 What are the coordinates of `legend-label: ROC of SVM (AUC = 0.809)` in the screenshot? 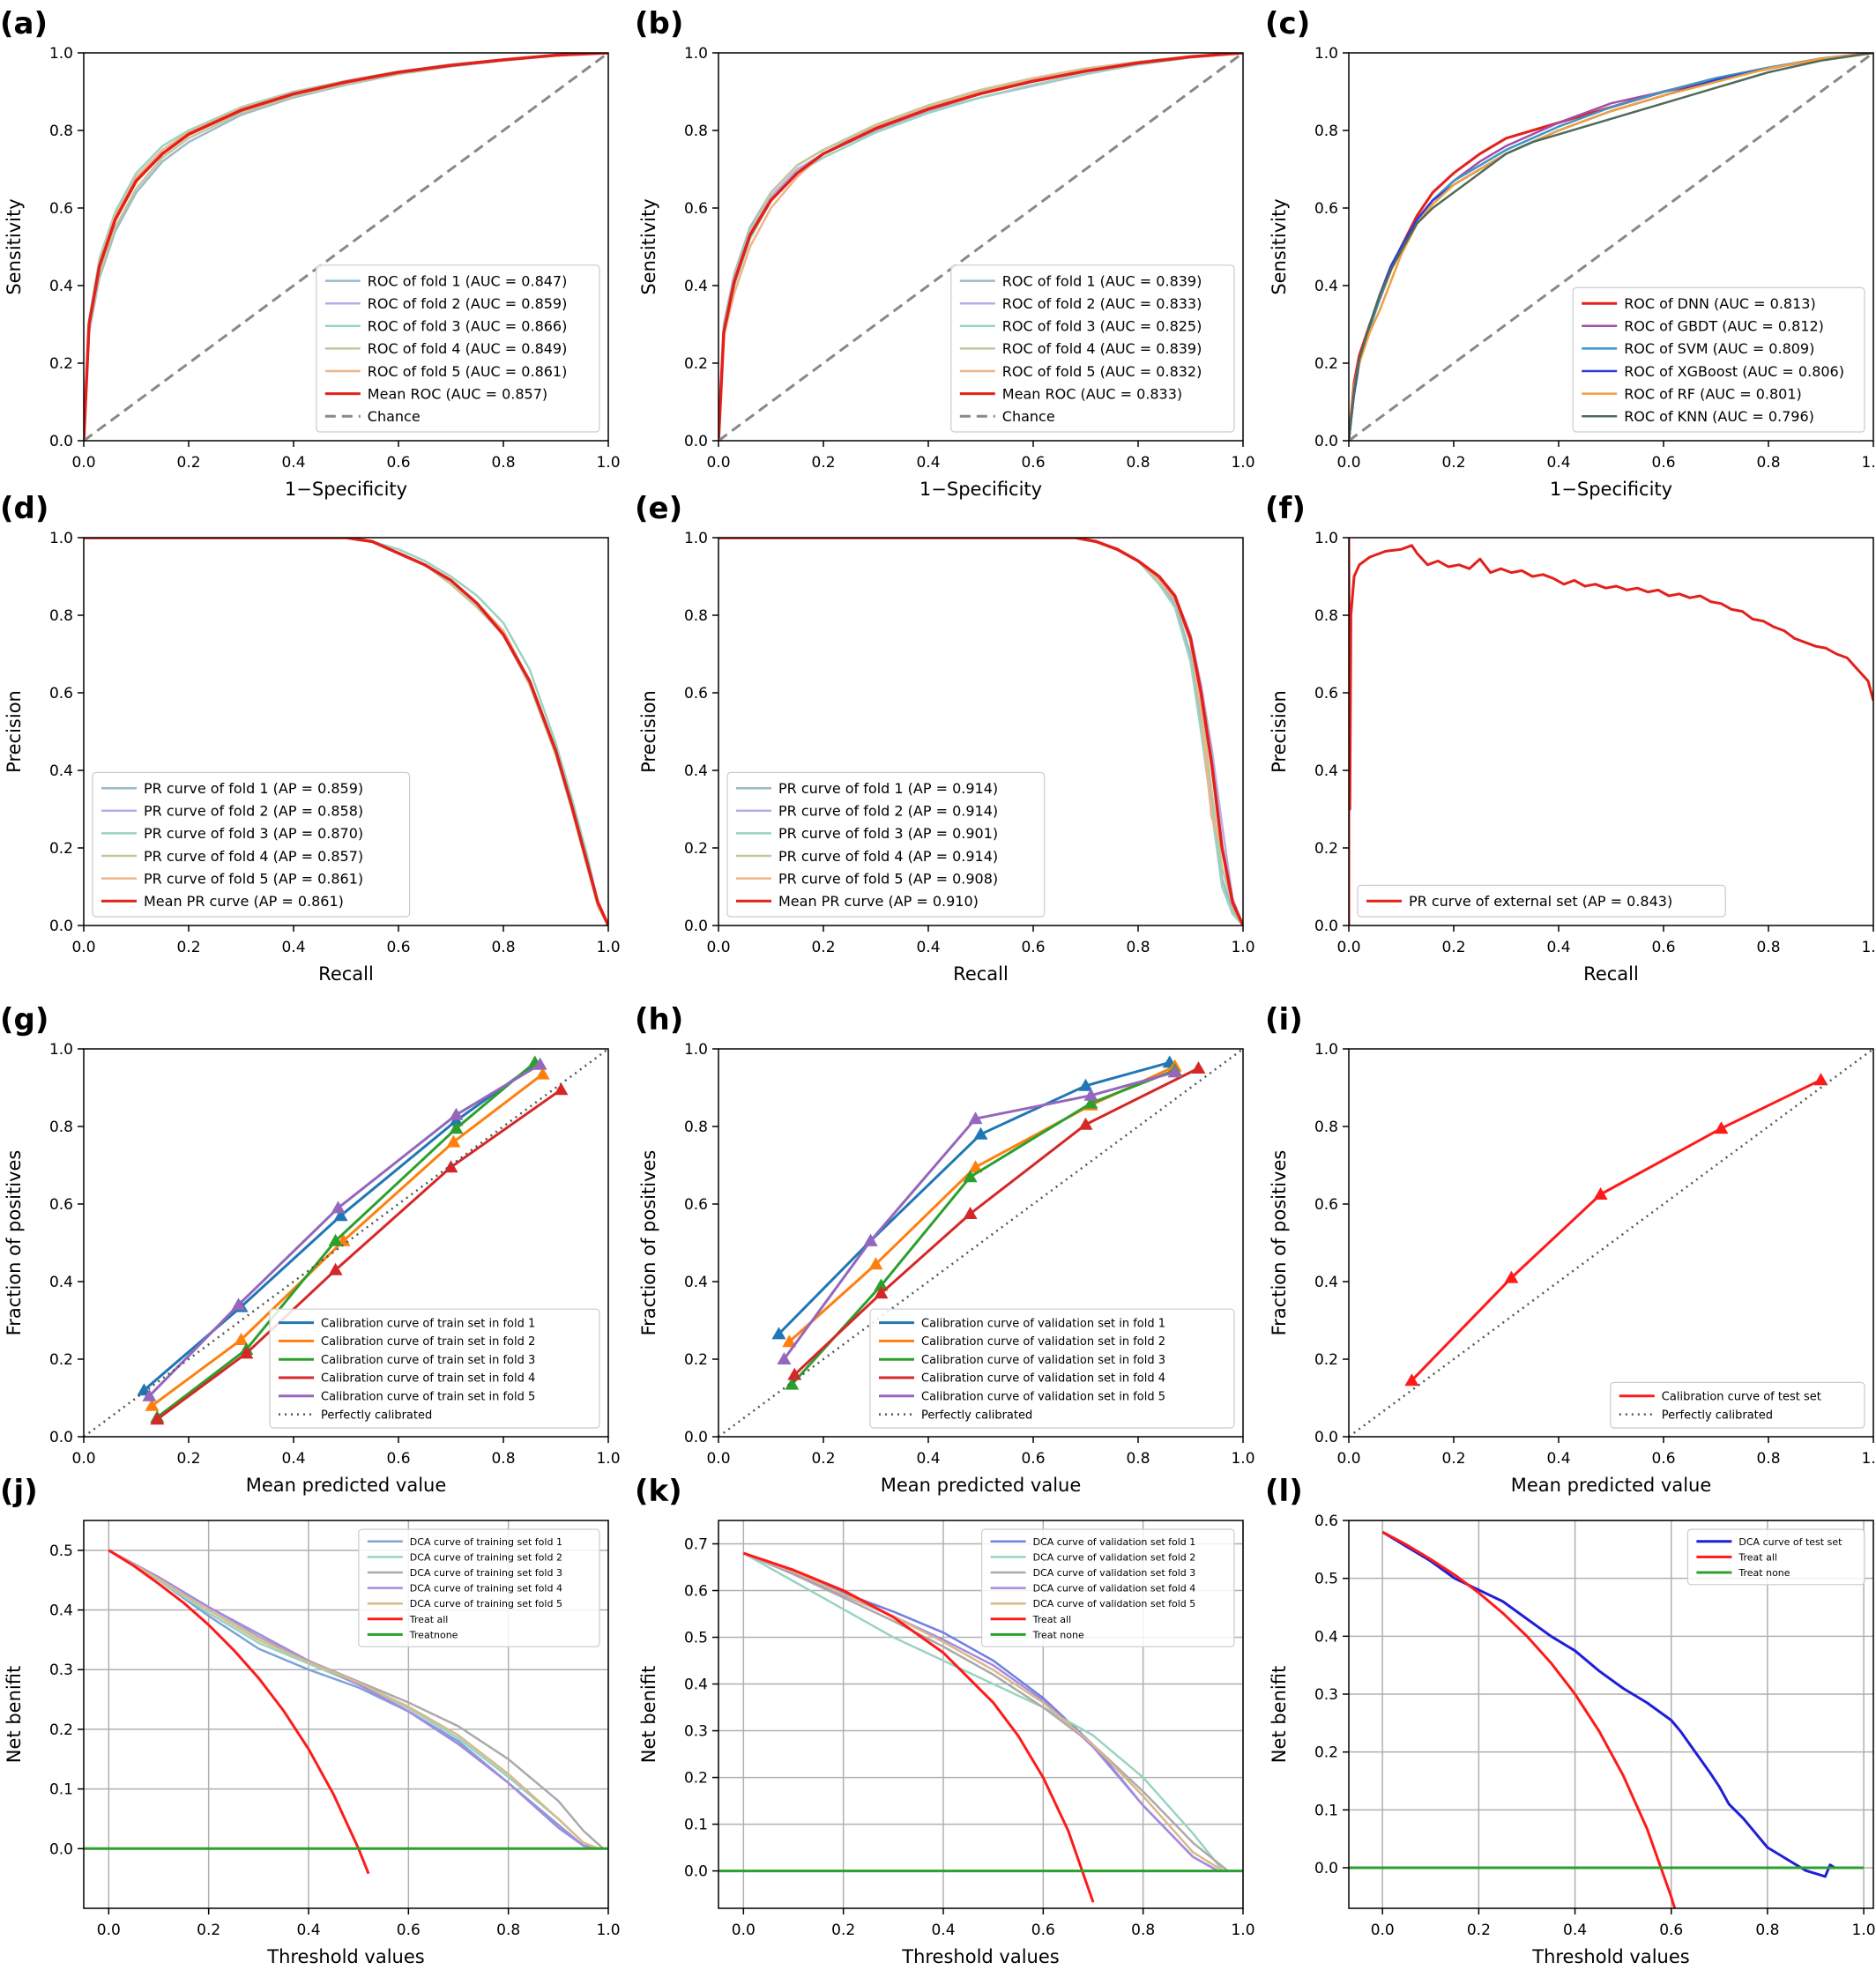 It's located at (1719, 348).